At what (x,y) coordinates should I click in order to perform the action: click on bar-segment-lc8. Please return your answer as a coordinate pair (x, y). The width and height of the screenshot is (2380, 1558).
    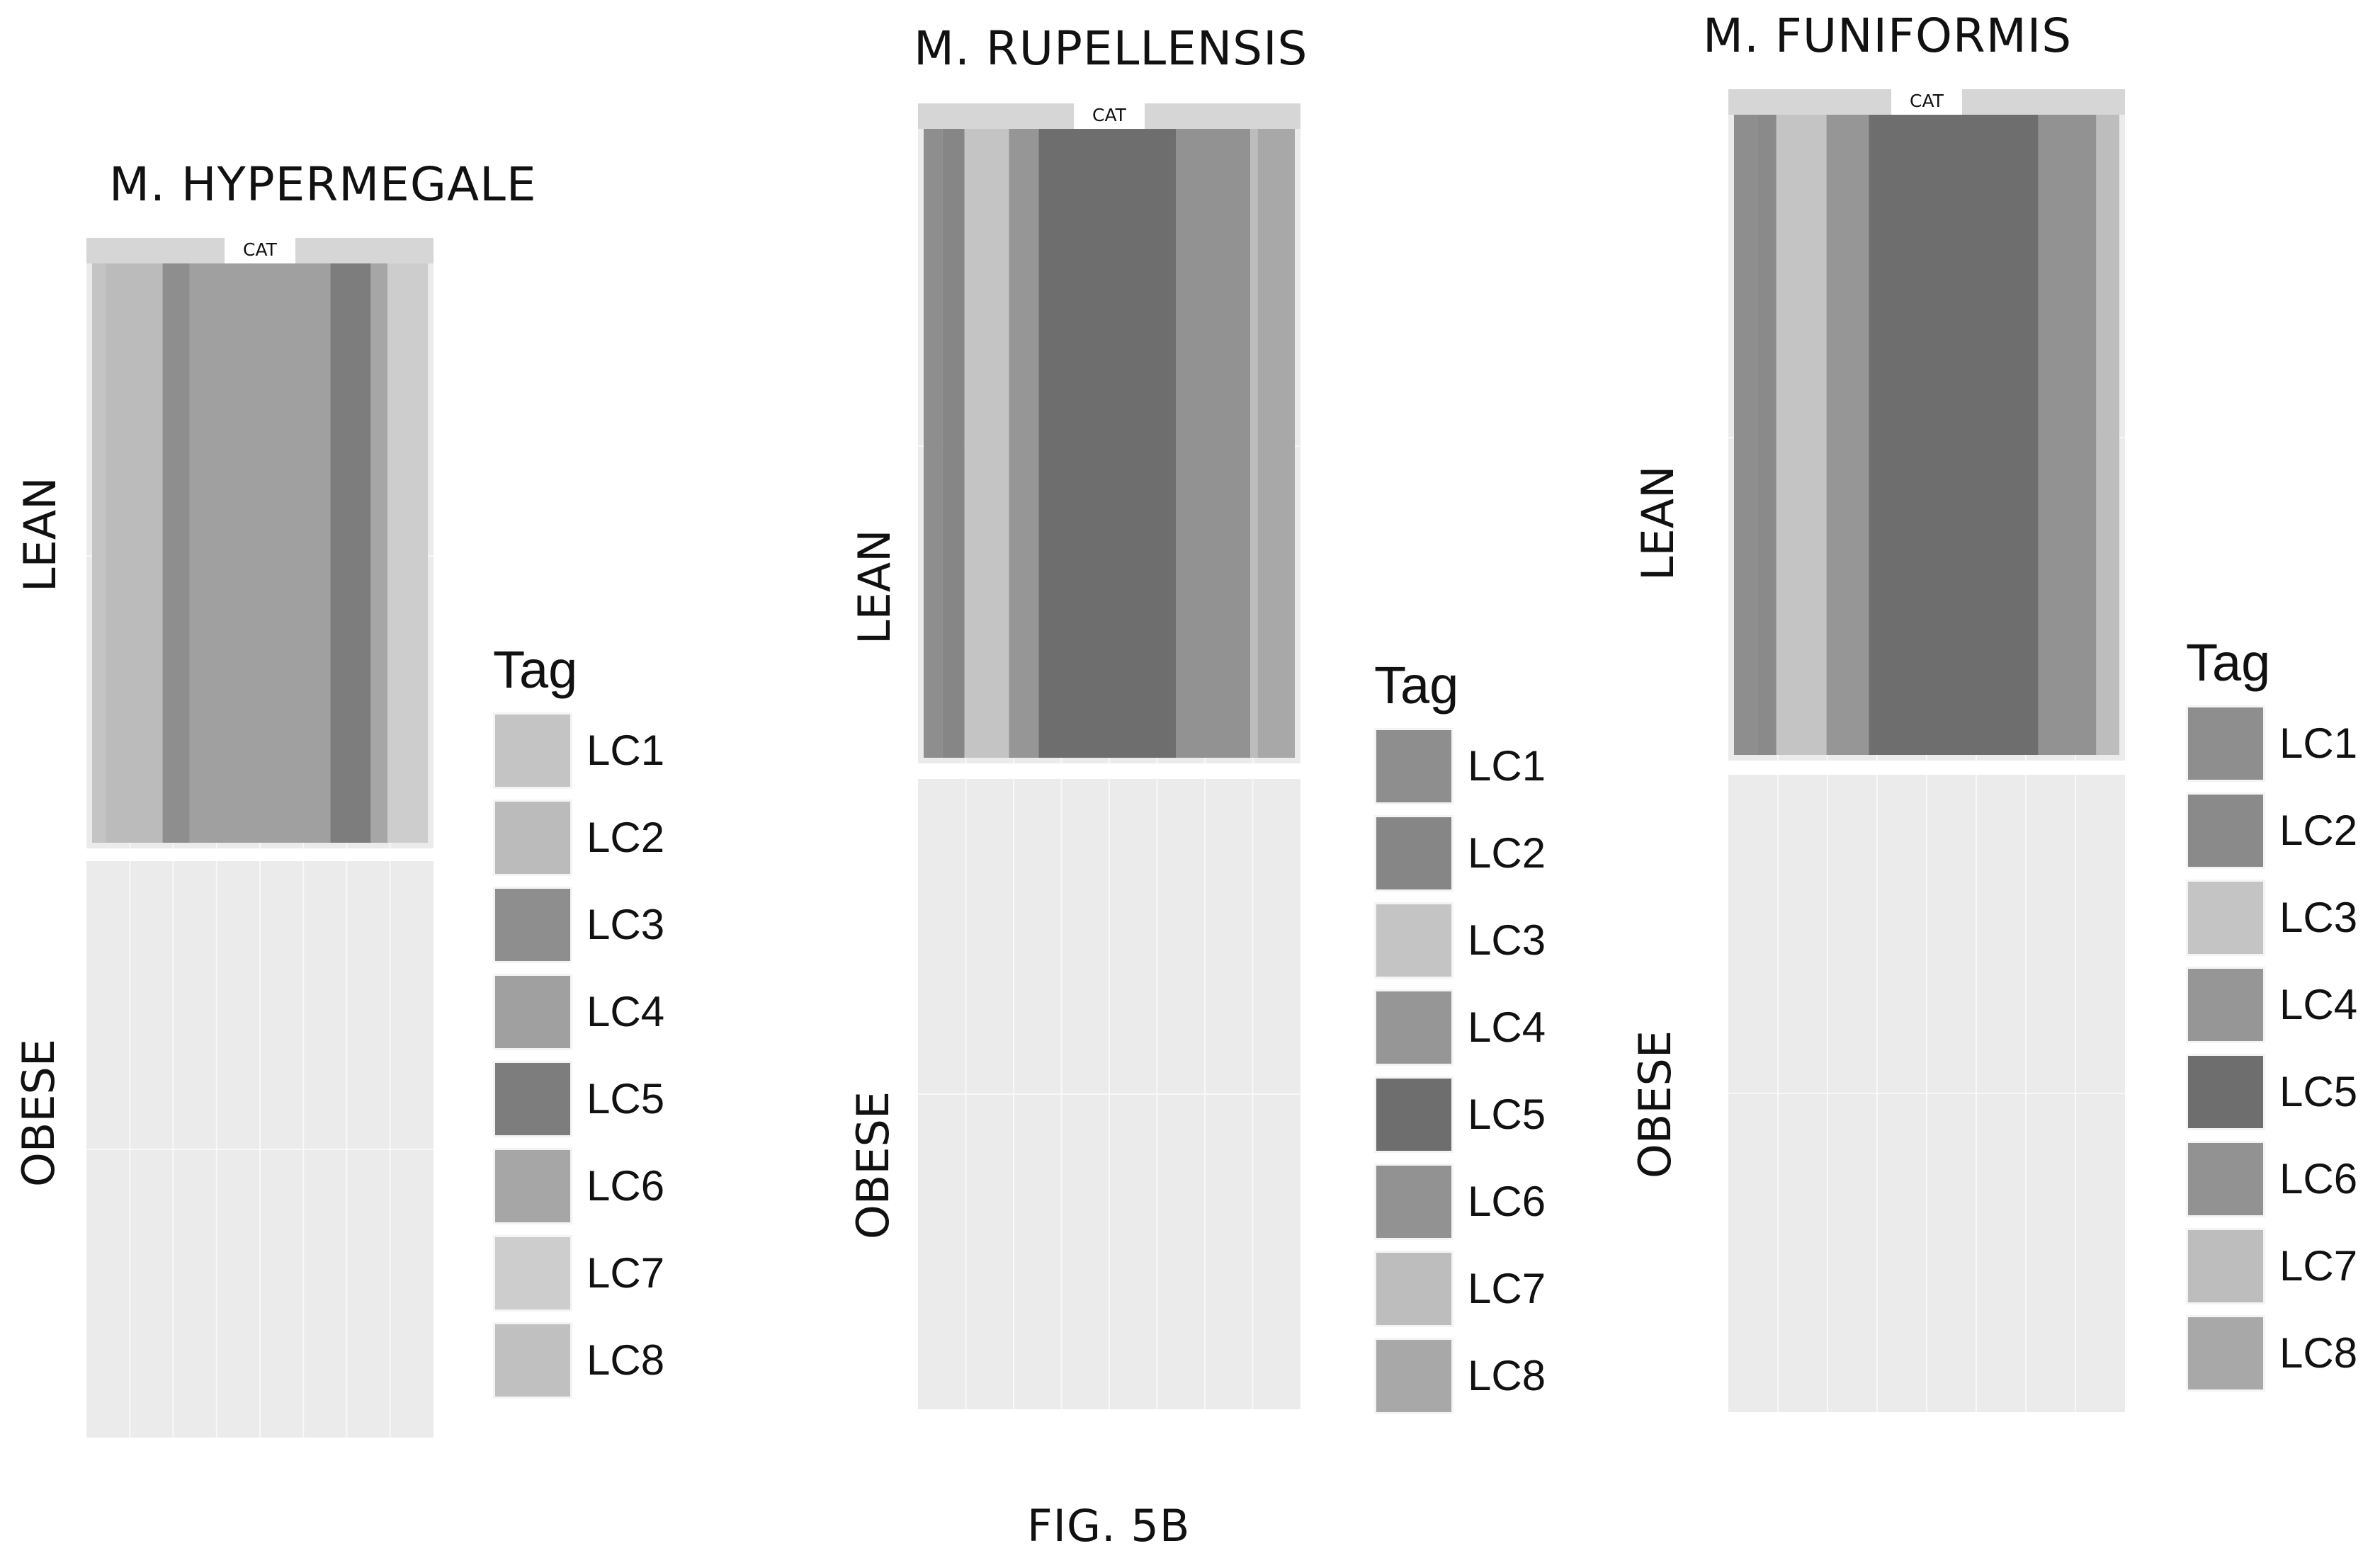
    Looking at the image, I should click on (1276, 443).